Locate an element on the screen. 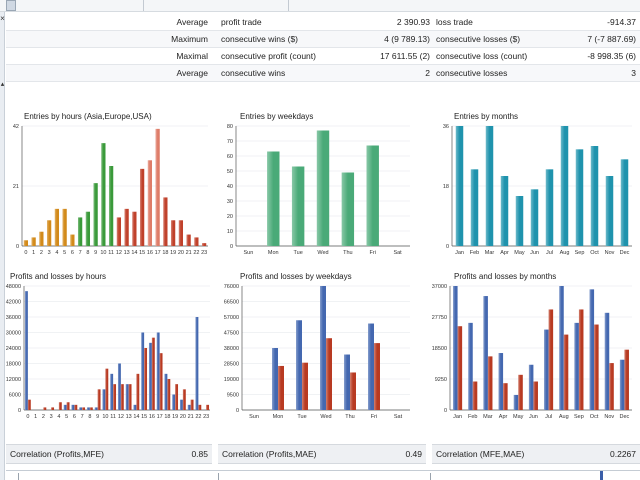 The height and width of the screenshot is (480, 640). y-tick-label: 60 is located at coordinates (230, 157).